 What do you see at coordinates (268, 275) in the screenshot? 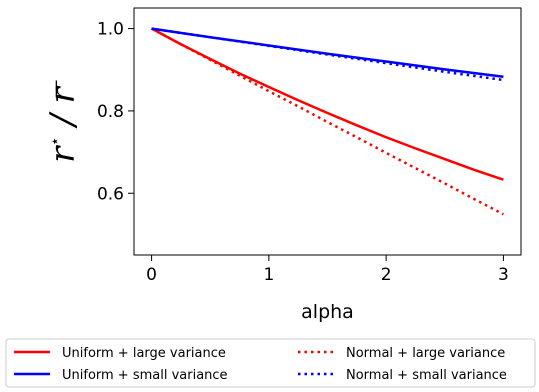
I see `x-tick-label: 1` at bounding box center [268, 275].